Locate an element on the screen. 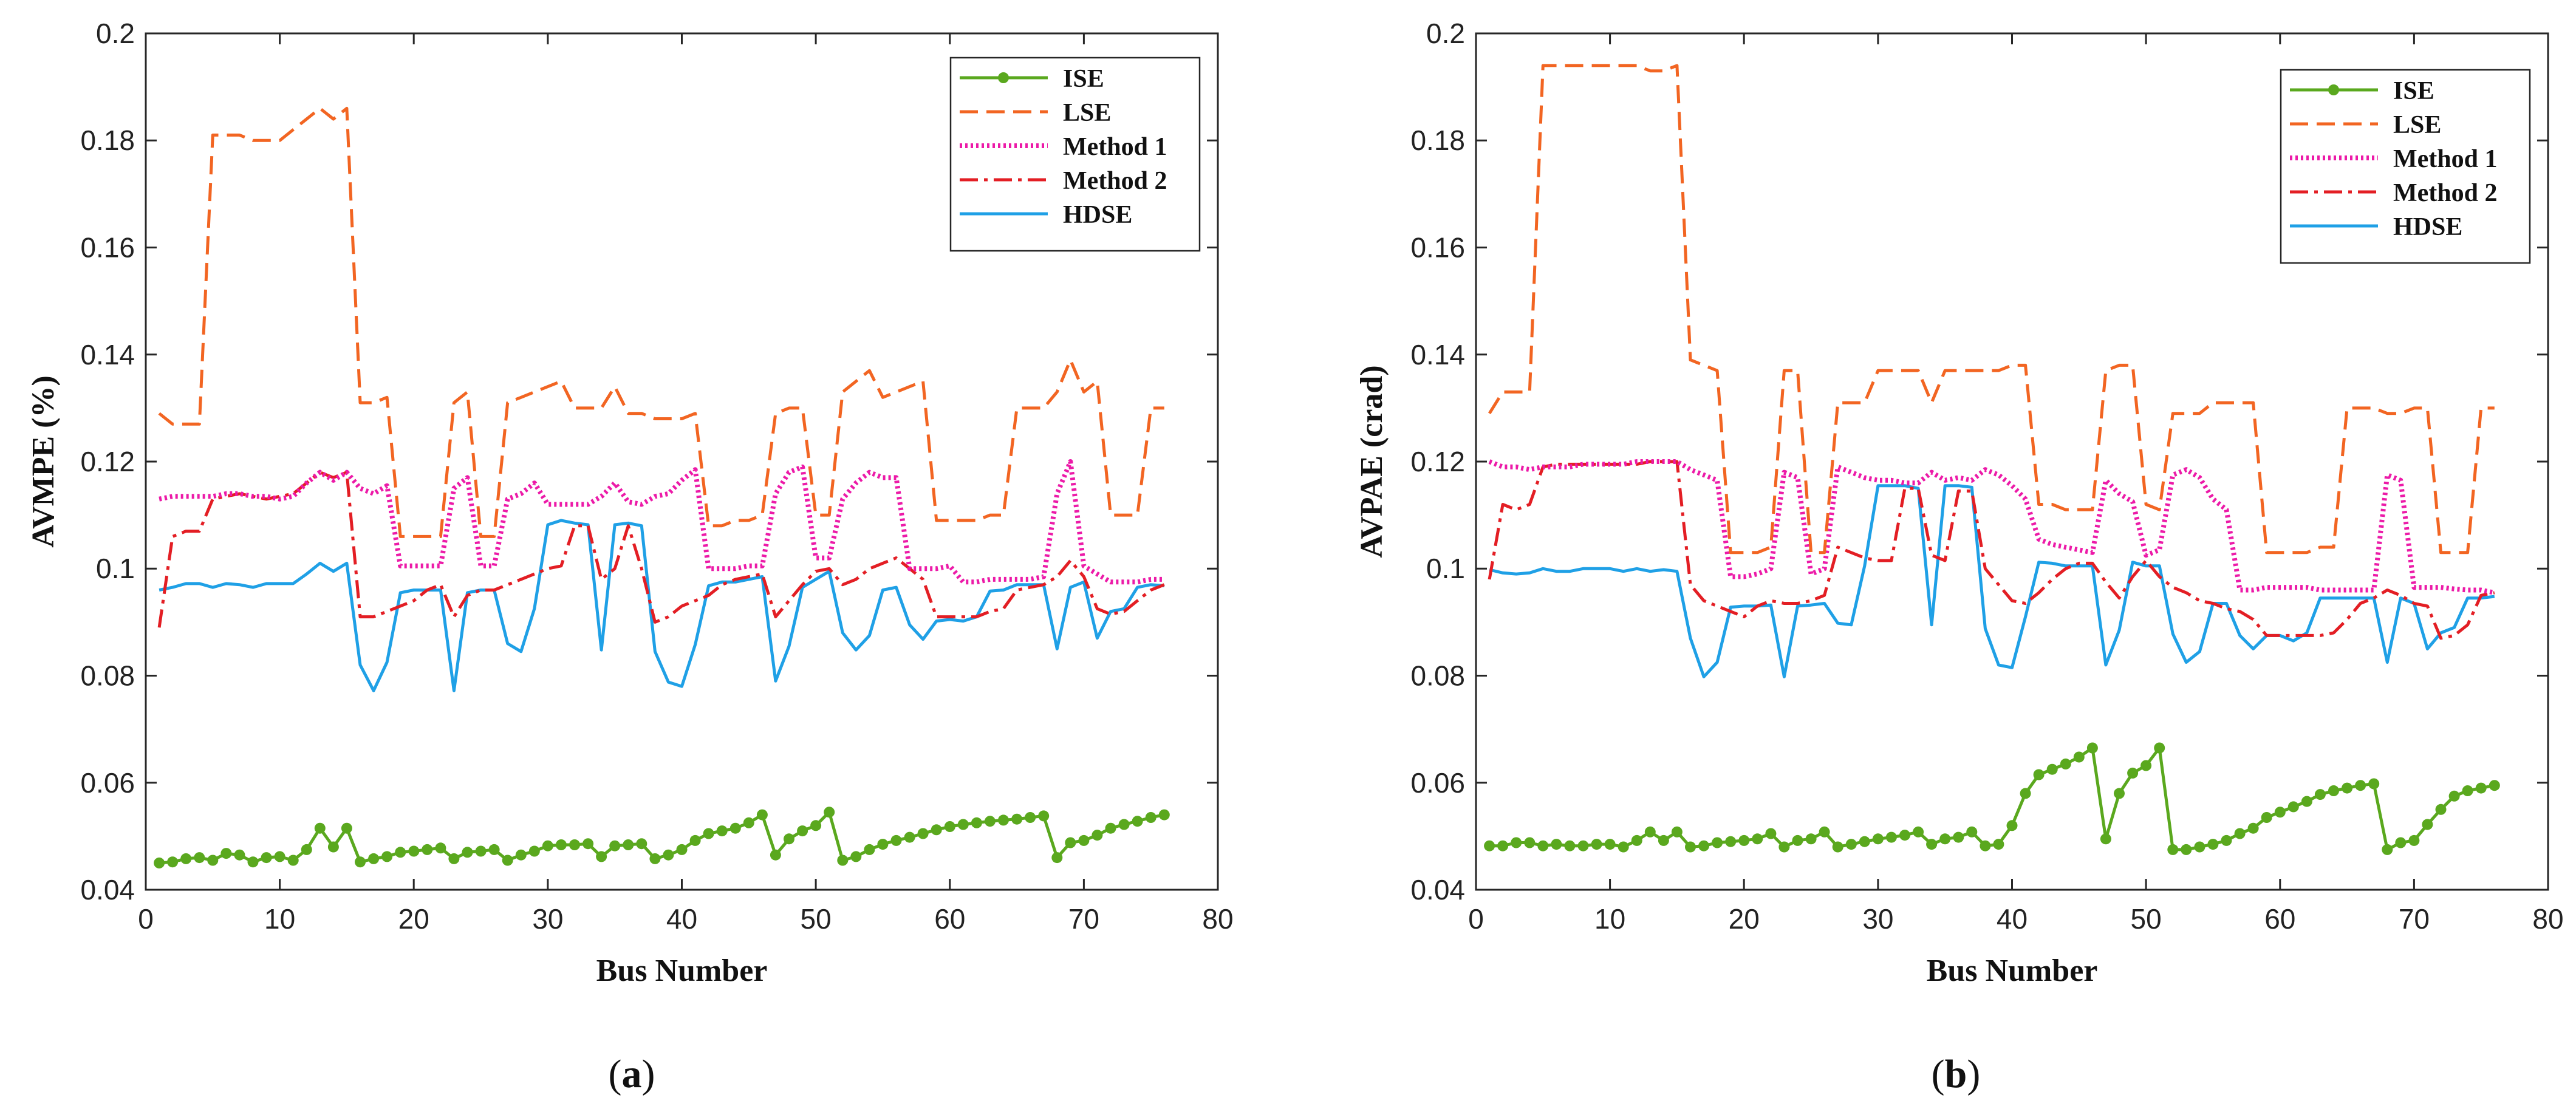 This screenshot has width=2576, height=1109. caption-b: (b) is located at coordinates (1956, 1074).